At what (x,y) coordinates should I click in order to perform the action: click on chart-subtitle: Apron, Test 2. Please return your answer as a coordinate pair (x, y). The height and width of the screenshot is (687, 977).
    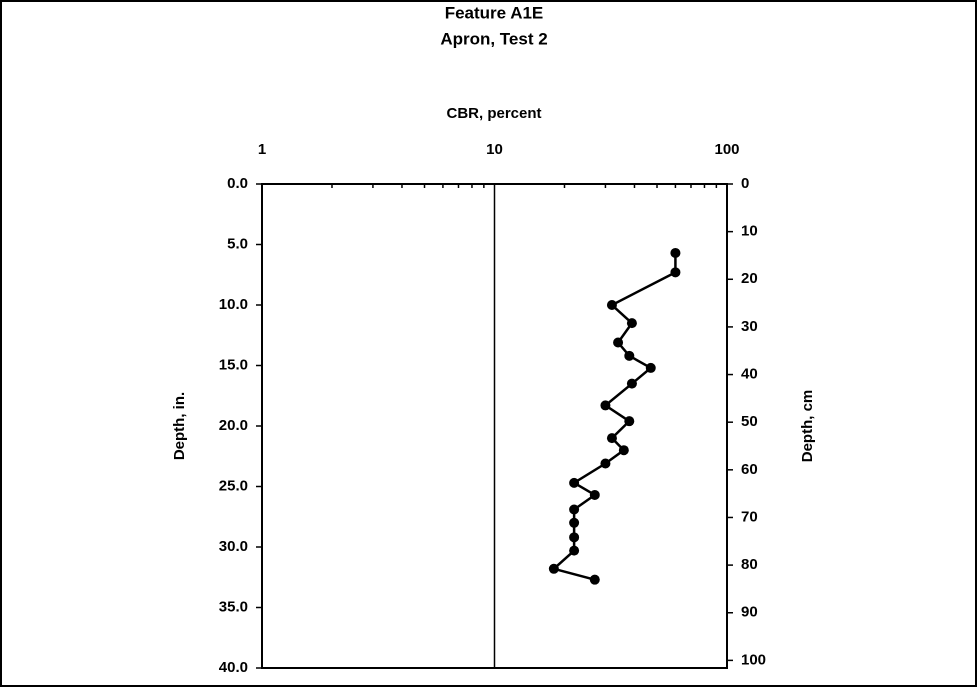
    Looking at the image, I should click on (493, 38).